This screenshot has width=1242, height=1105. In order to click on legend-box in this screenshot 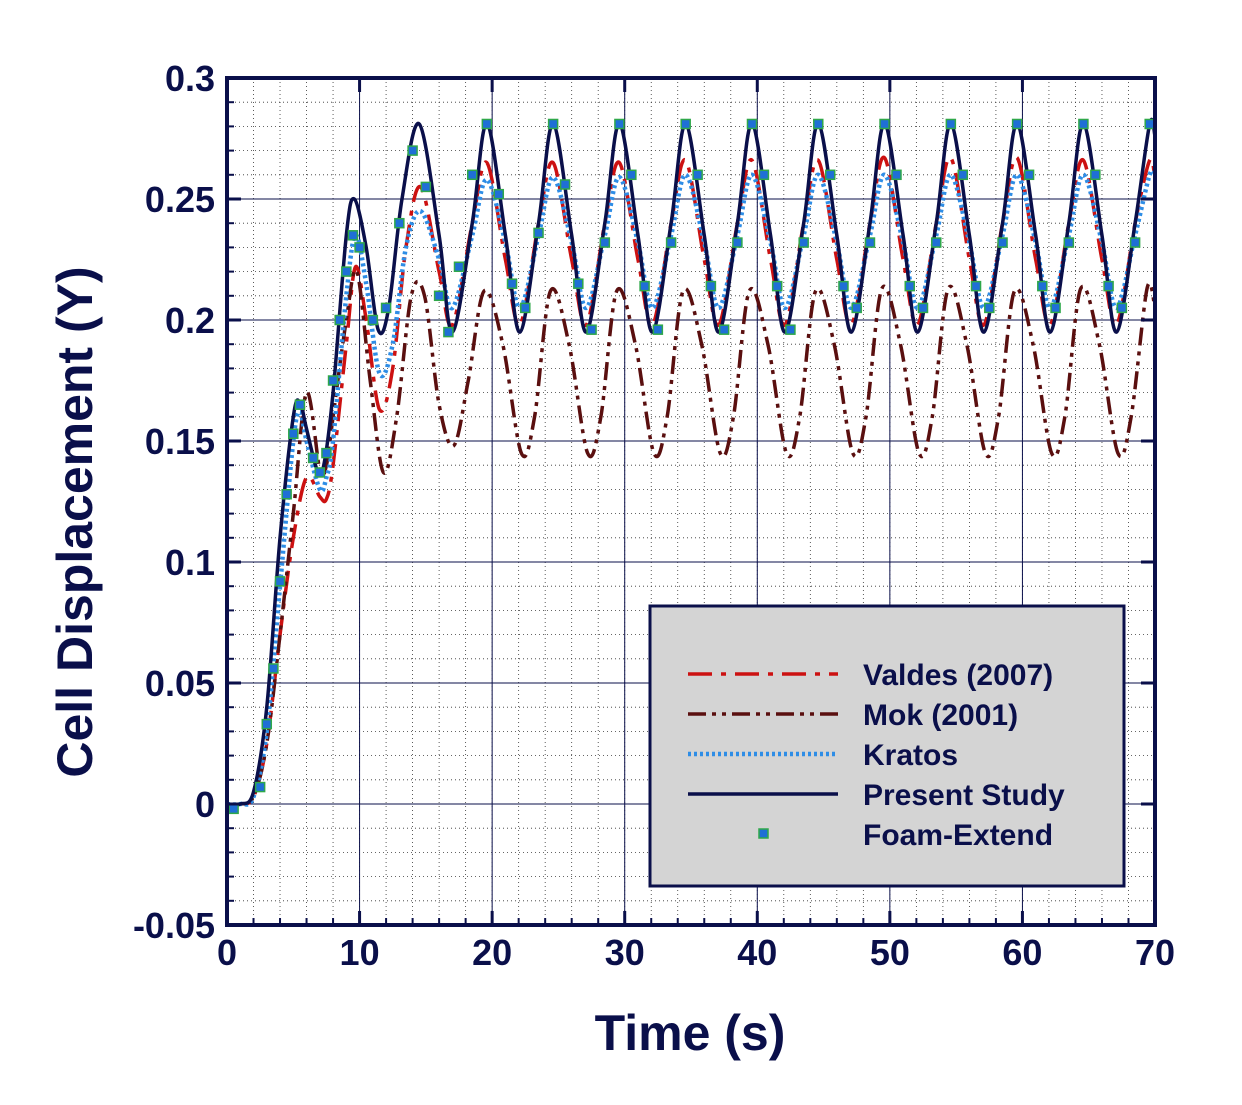, I will do `click(887, 746)`.